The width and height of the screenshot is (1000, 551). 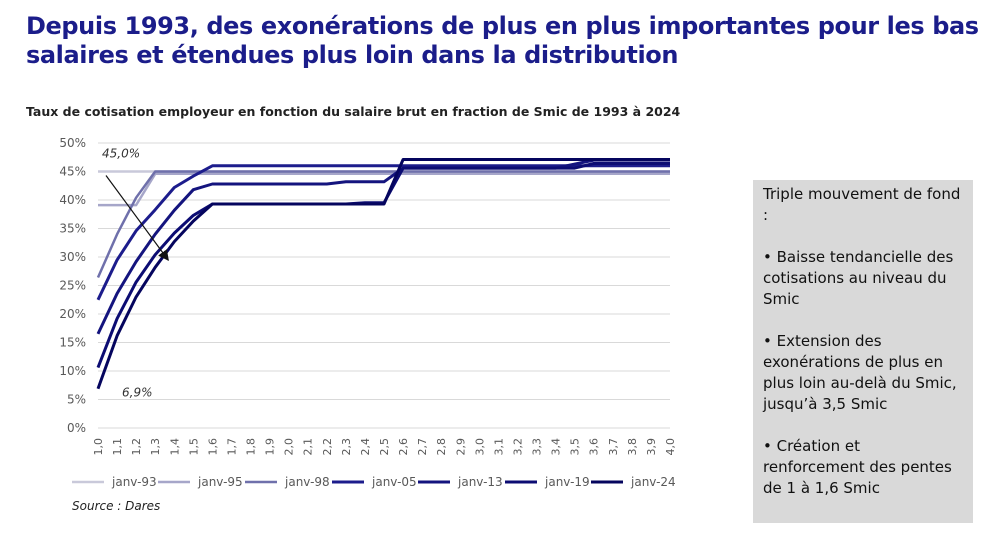 I want to click on x-tick-label: 3,9, so click(x=651, y=447).